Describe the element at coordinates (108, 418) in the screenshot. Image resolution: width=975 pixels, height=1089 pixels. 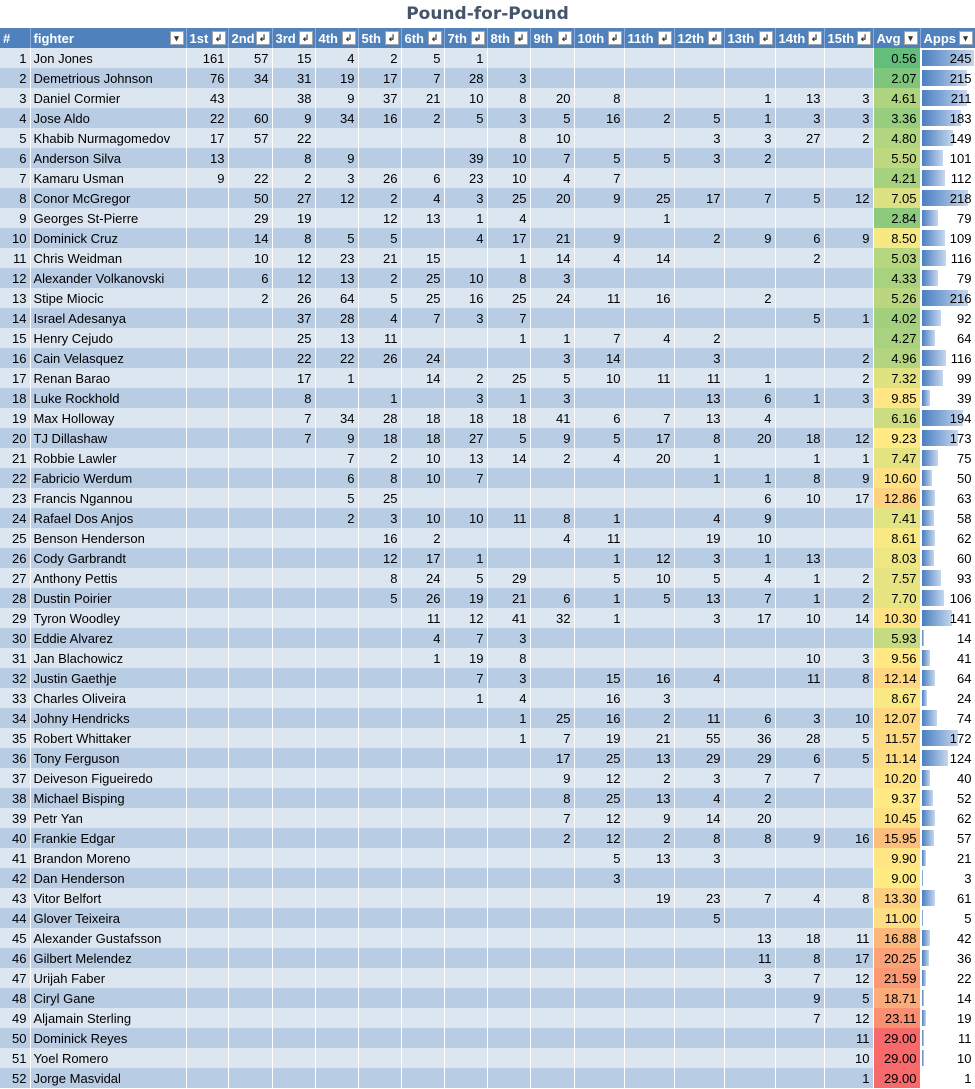
I see `fighter-cell: Max Holloway` at that location.